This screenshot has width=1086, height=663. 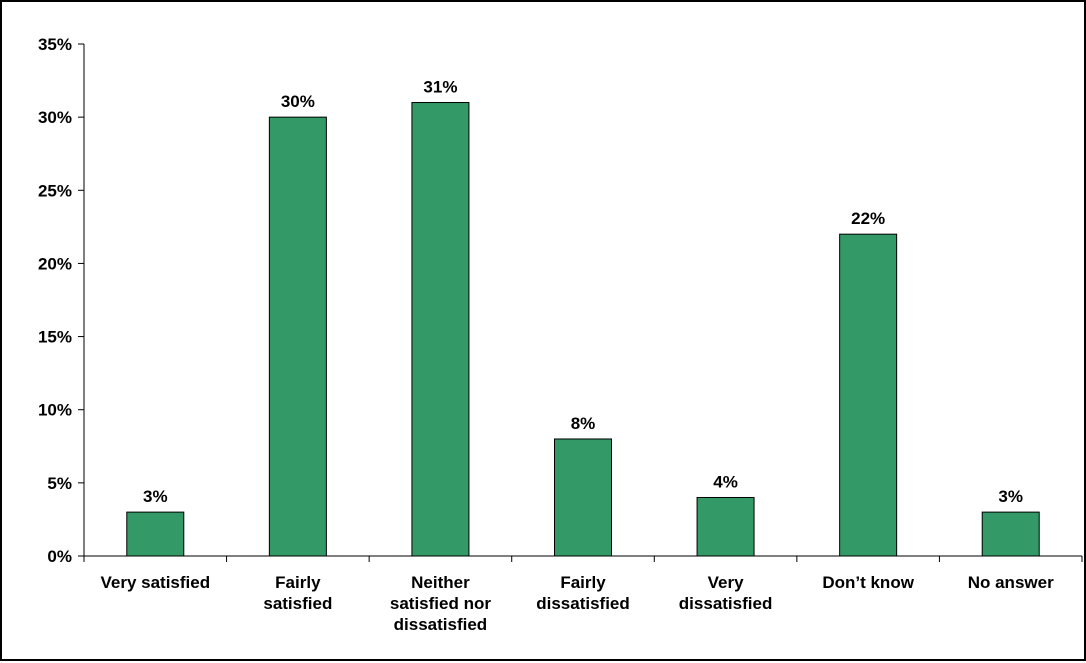 I want to click on y-tick-label: 20%, so click(x=55, y=263).